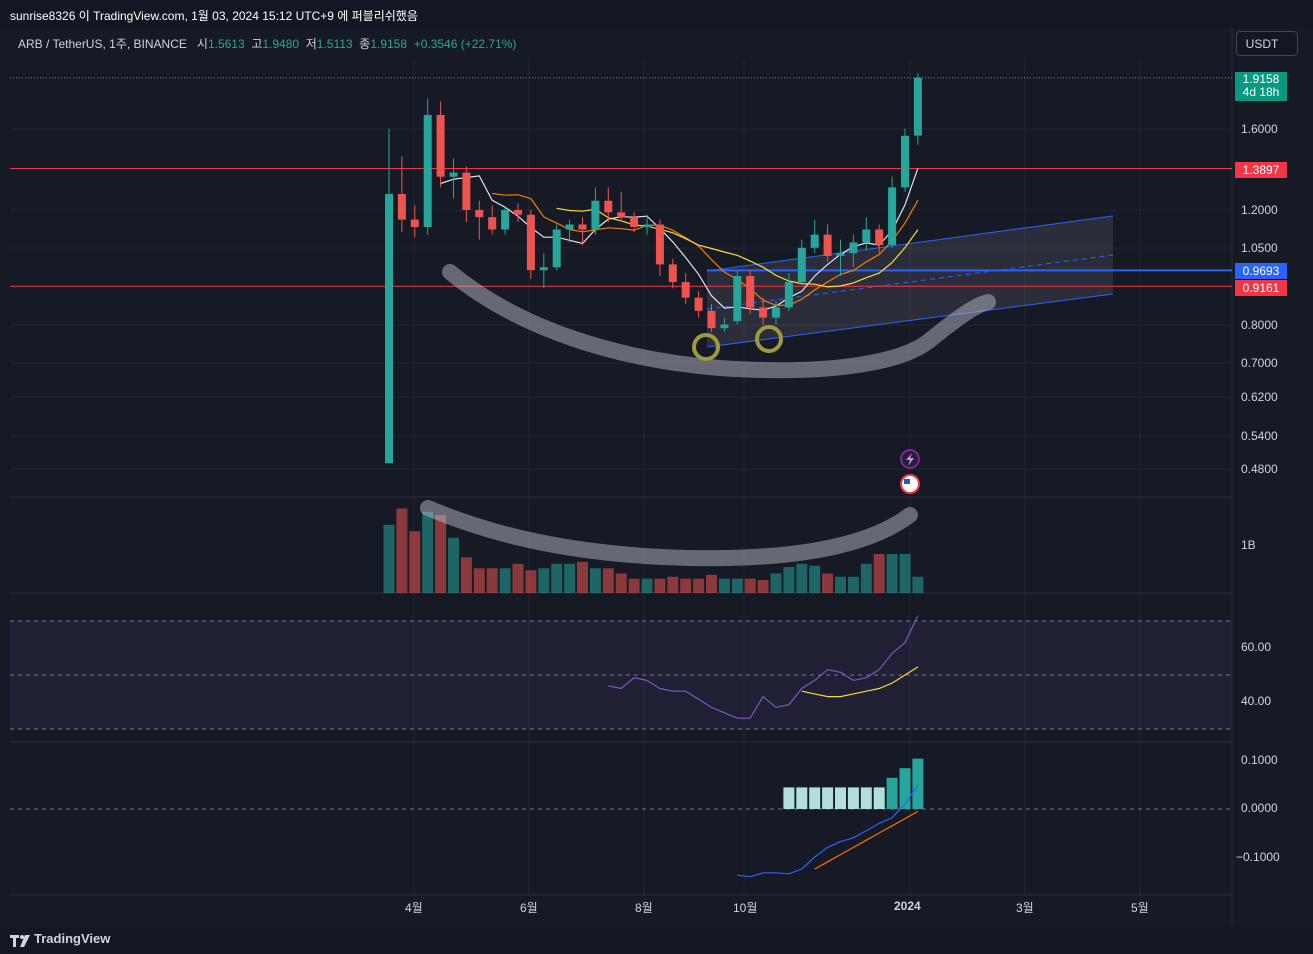 This screenshot has width=1313, height=954. Describe the element at coordinates (311, 44) in the screenshot. I see `low-label: 저` at that location.